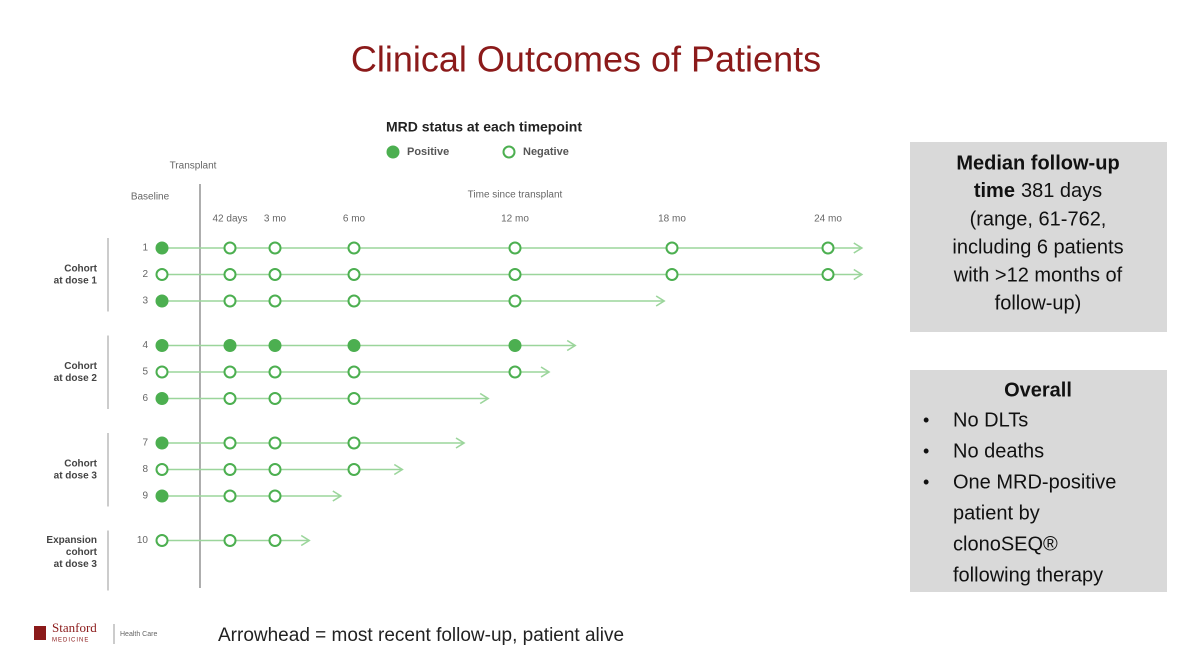 Image resolution: width=1180 pixels, height=670 pixels. I want to click on patient-id: 10, so click(143, 540).